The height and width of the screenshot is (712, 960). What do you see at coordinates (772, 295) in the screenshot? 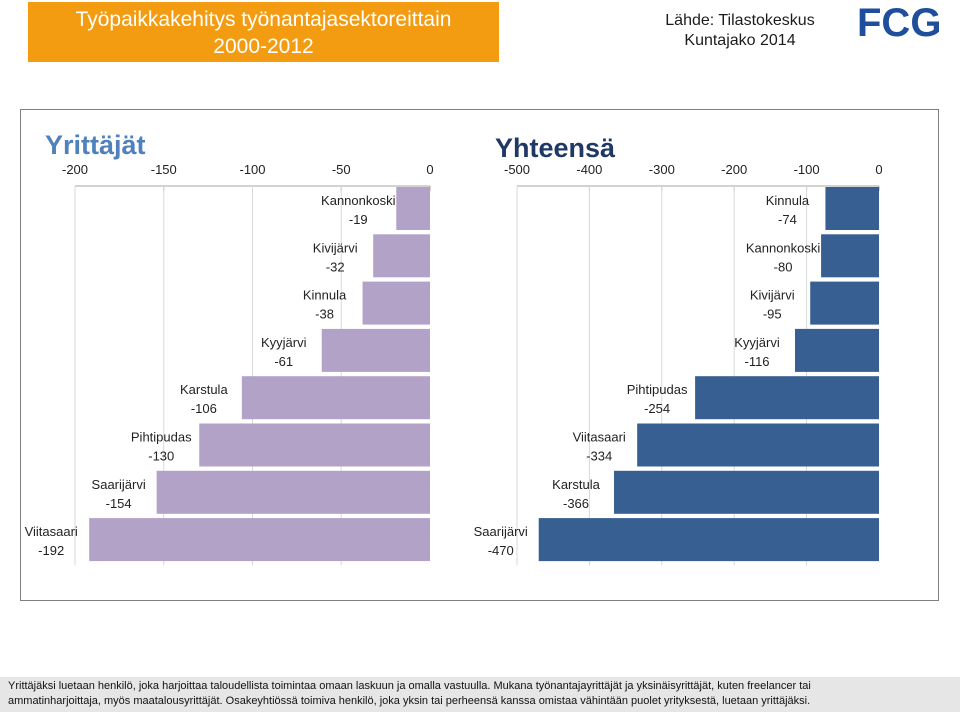
I see `yhteensa-category-label: Kivijärvi` at bounding box center [772, 295].